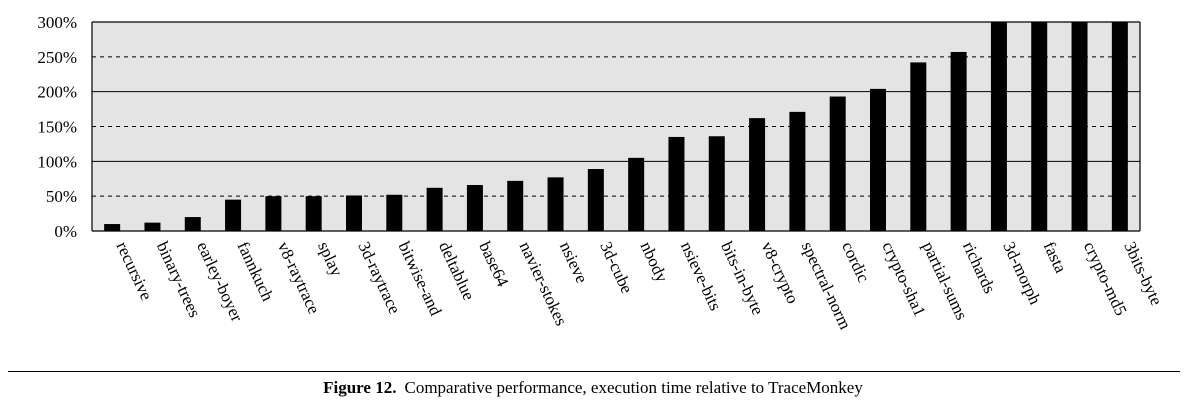 The image size is (1186, 411). What do you see at coordinates (57, 127) in the screenshot?
I see `y-tick-label: 150%` at bounding box center [57, 127].